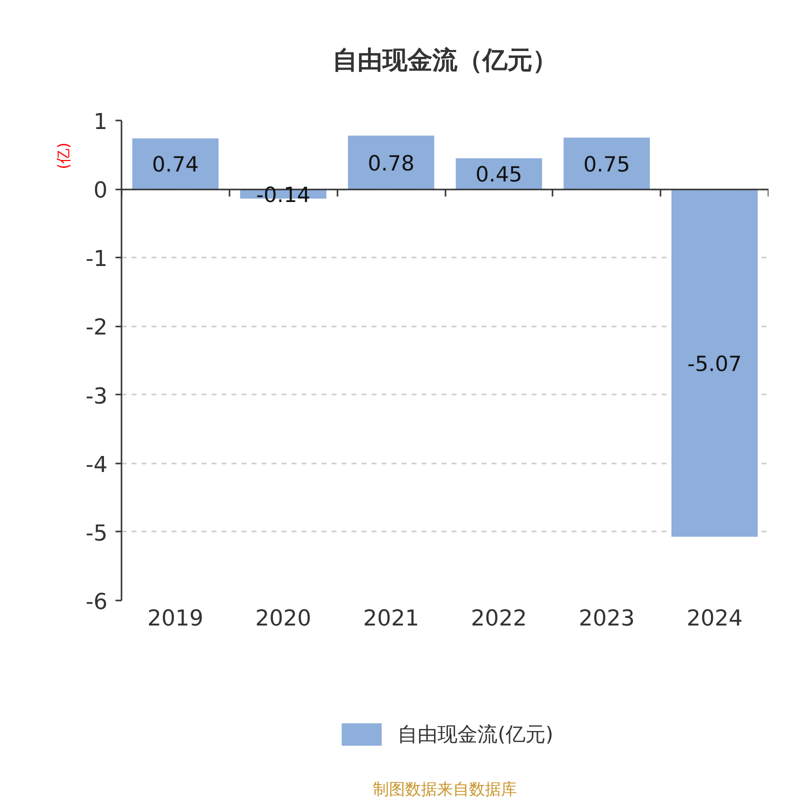 The image size is (800, 800). I want to click on x-tick-label: 2019, so click(175, 619).